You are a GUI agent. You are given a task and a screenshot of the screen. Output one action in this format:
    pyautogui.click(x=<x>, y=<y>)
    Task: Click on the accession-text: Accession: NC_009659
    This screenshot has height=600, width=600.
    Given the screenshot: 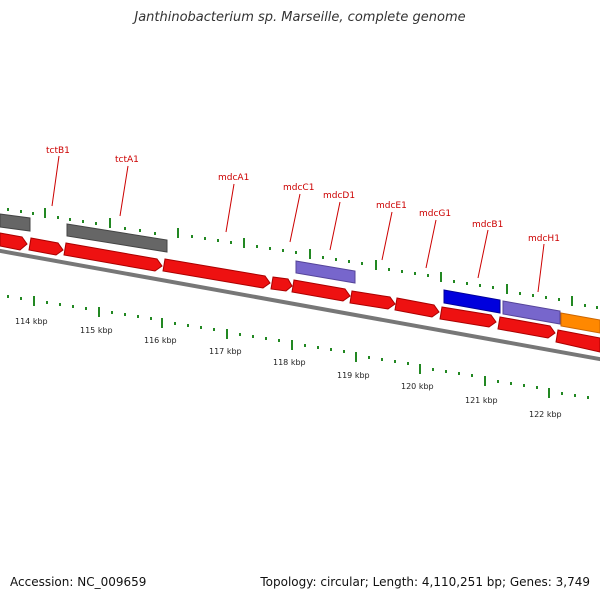 What is the action you would take?
    pyautogui.click(x=78, y=582)
    